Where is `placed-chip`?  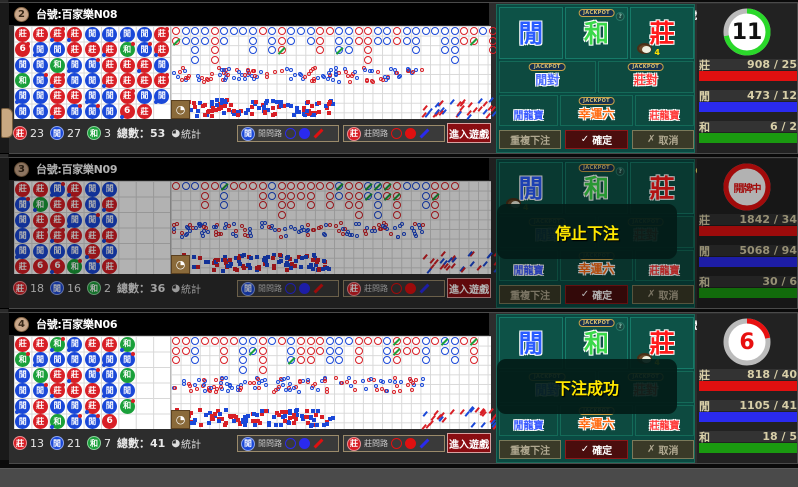 placed-chip is located at coordinates (645, 48).